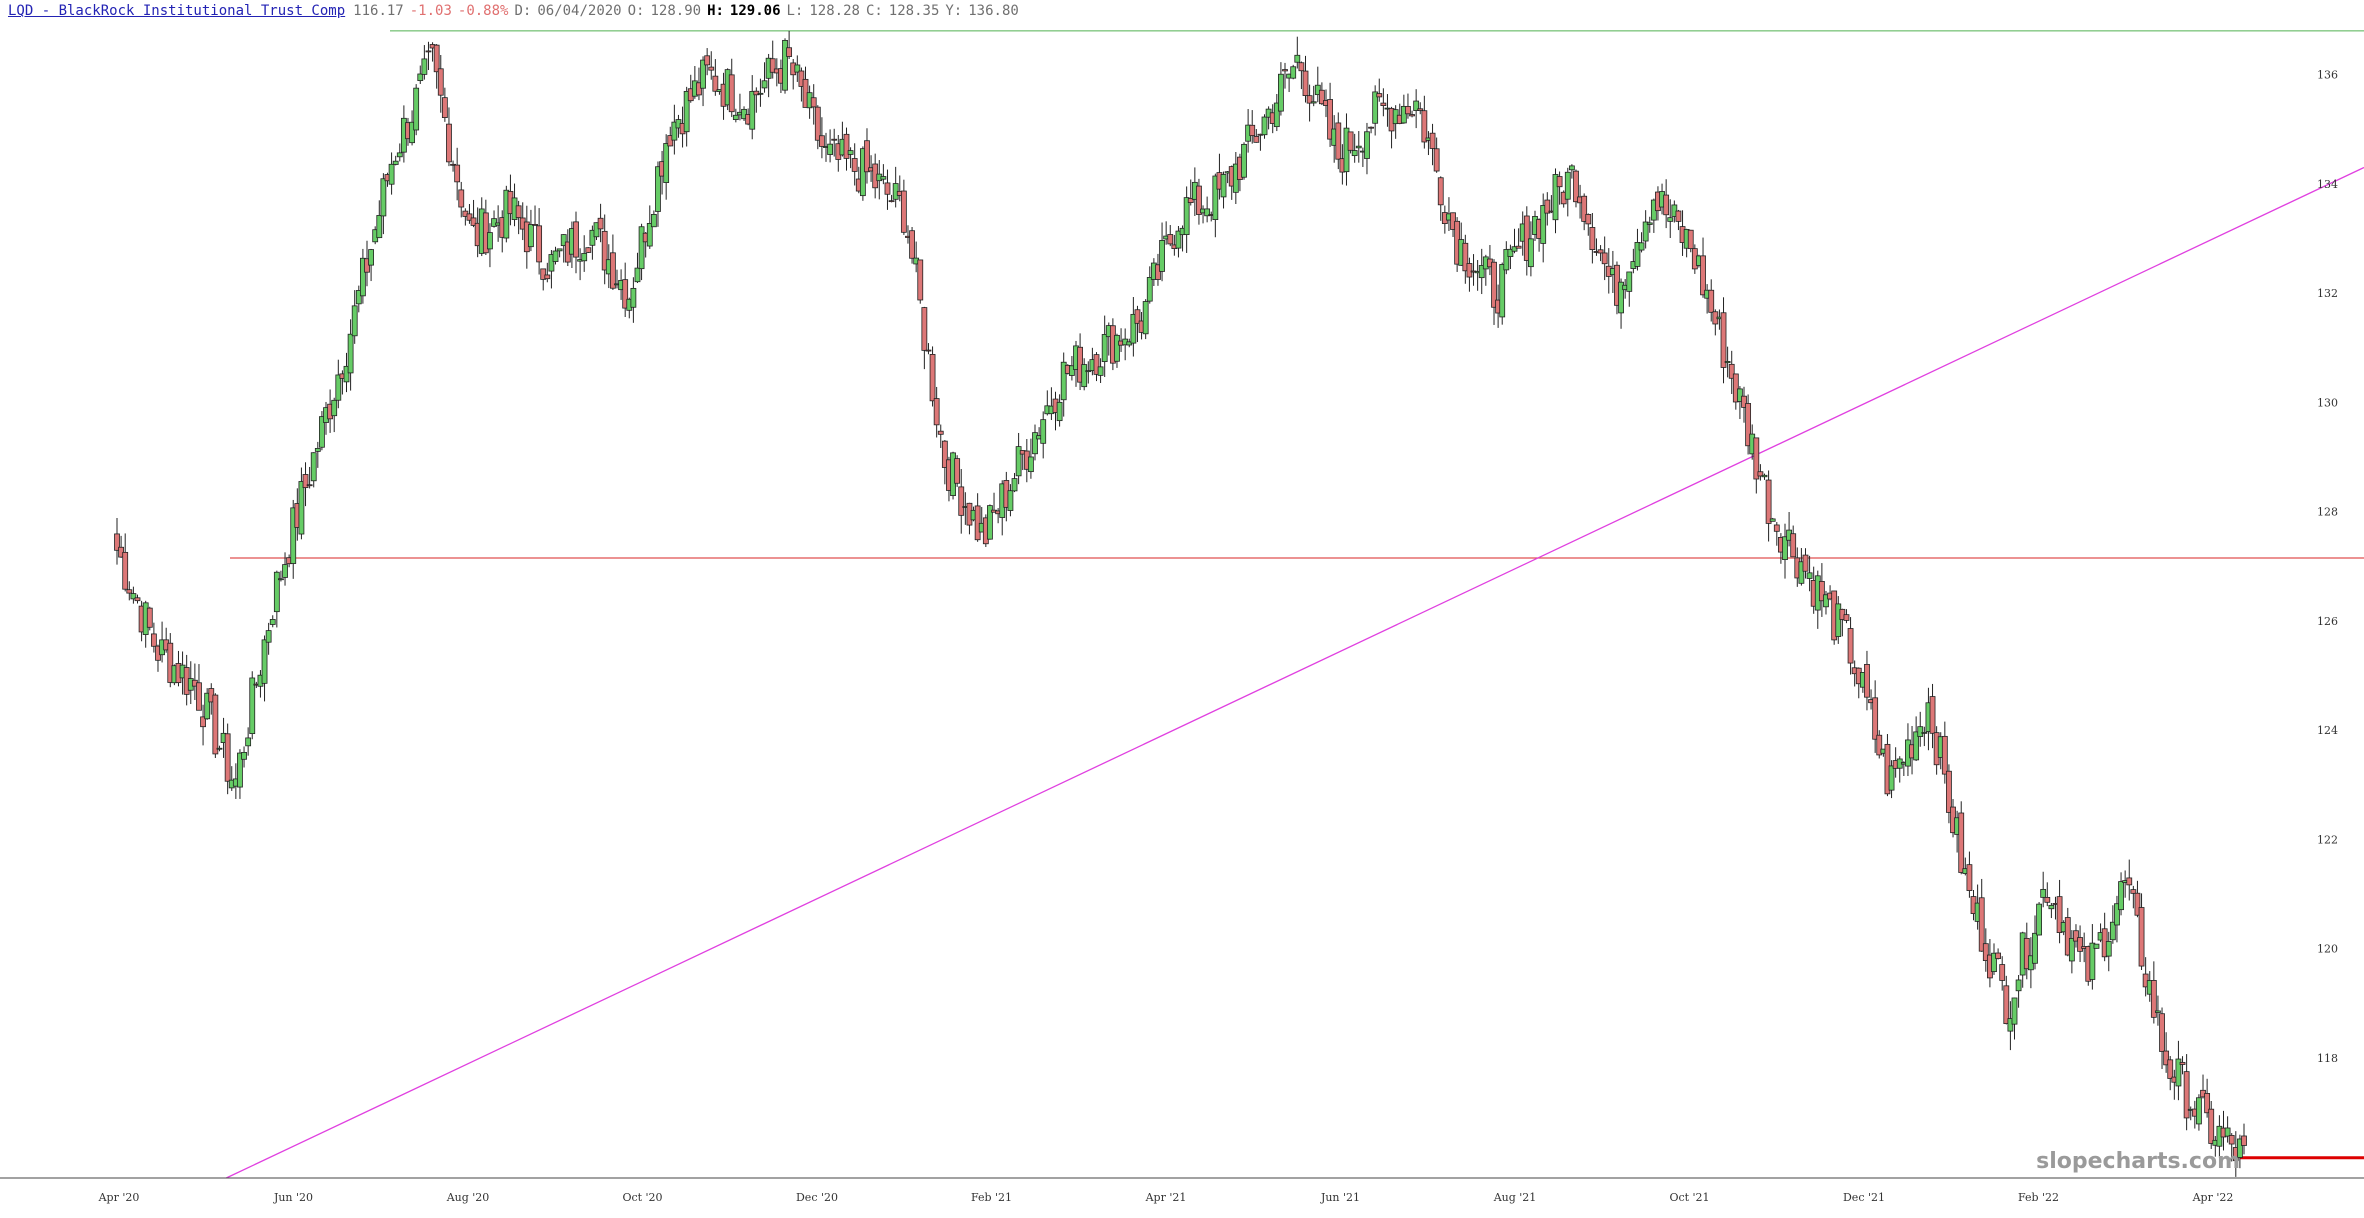 Image resolution: width=2364 pixels, height=1218 pixels. I want to click on date-label: D:, so click(523, 11).